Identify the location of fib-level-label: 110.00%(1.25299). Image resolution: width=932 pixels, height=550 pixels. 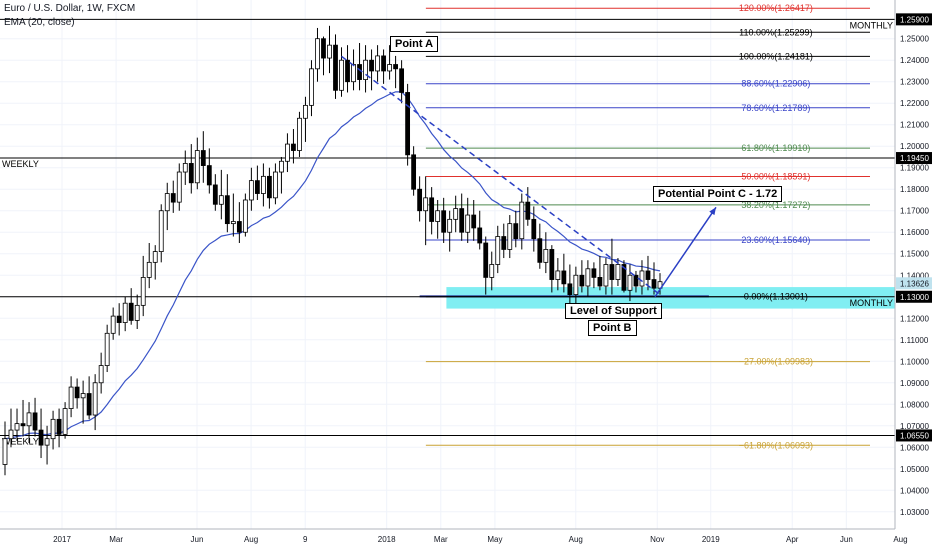
(775, 32).